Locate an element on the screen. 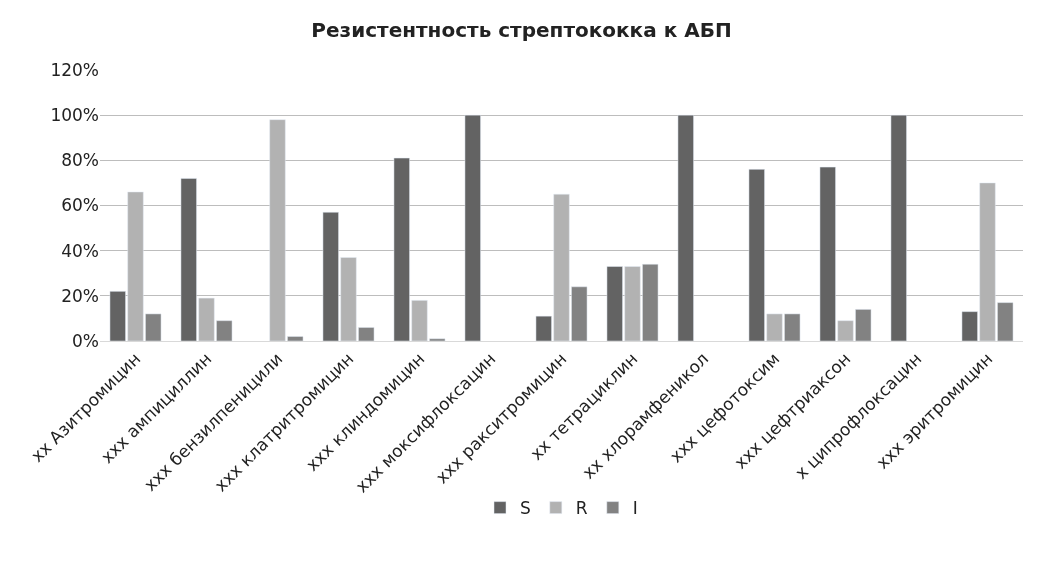  y-tick-label: 0% is located at coordinates (85, 340).